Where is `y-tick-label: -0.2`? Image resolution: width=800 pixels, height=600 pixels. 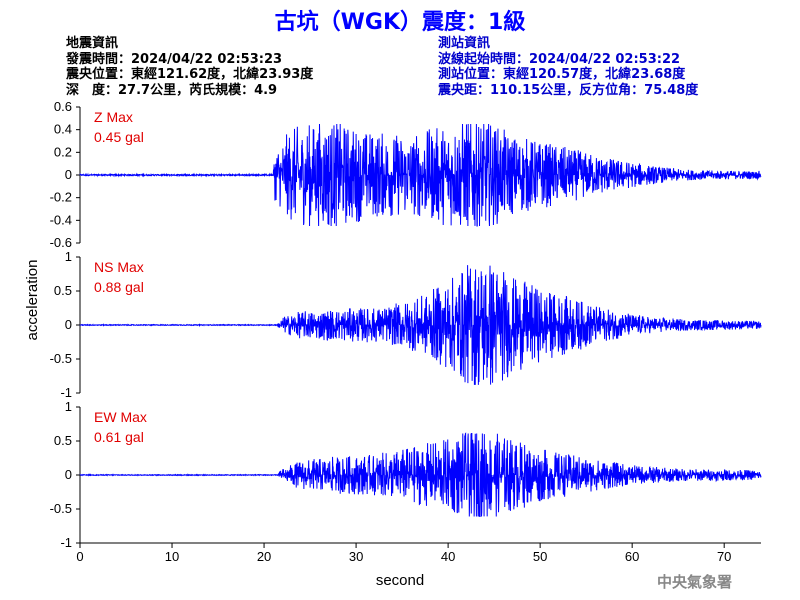
y-tick-label: -0.2 is located at coordinates (61, 197).